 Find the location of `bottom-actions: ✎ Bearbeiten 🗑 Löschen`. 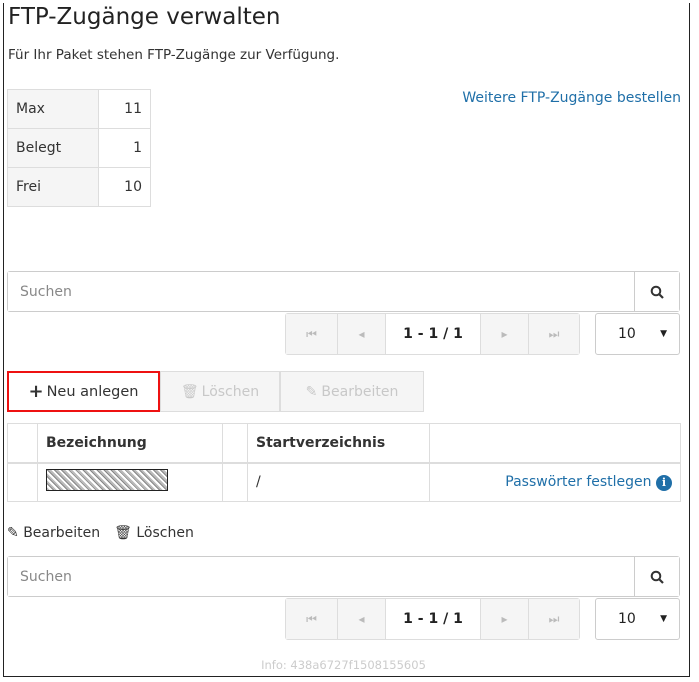

bottom-actions: ✎ Bearbeiten 🗑 Löschen is located at coordinates (100, 533).